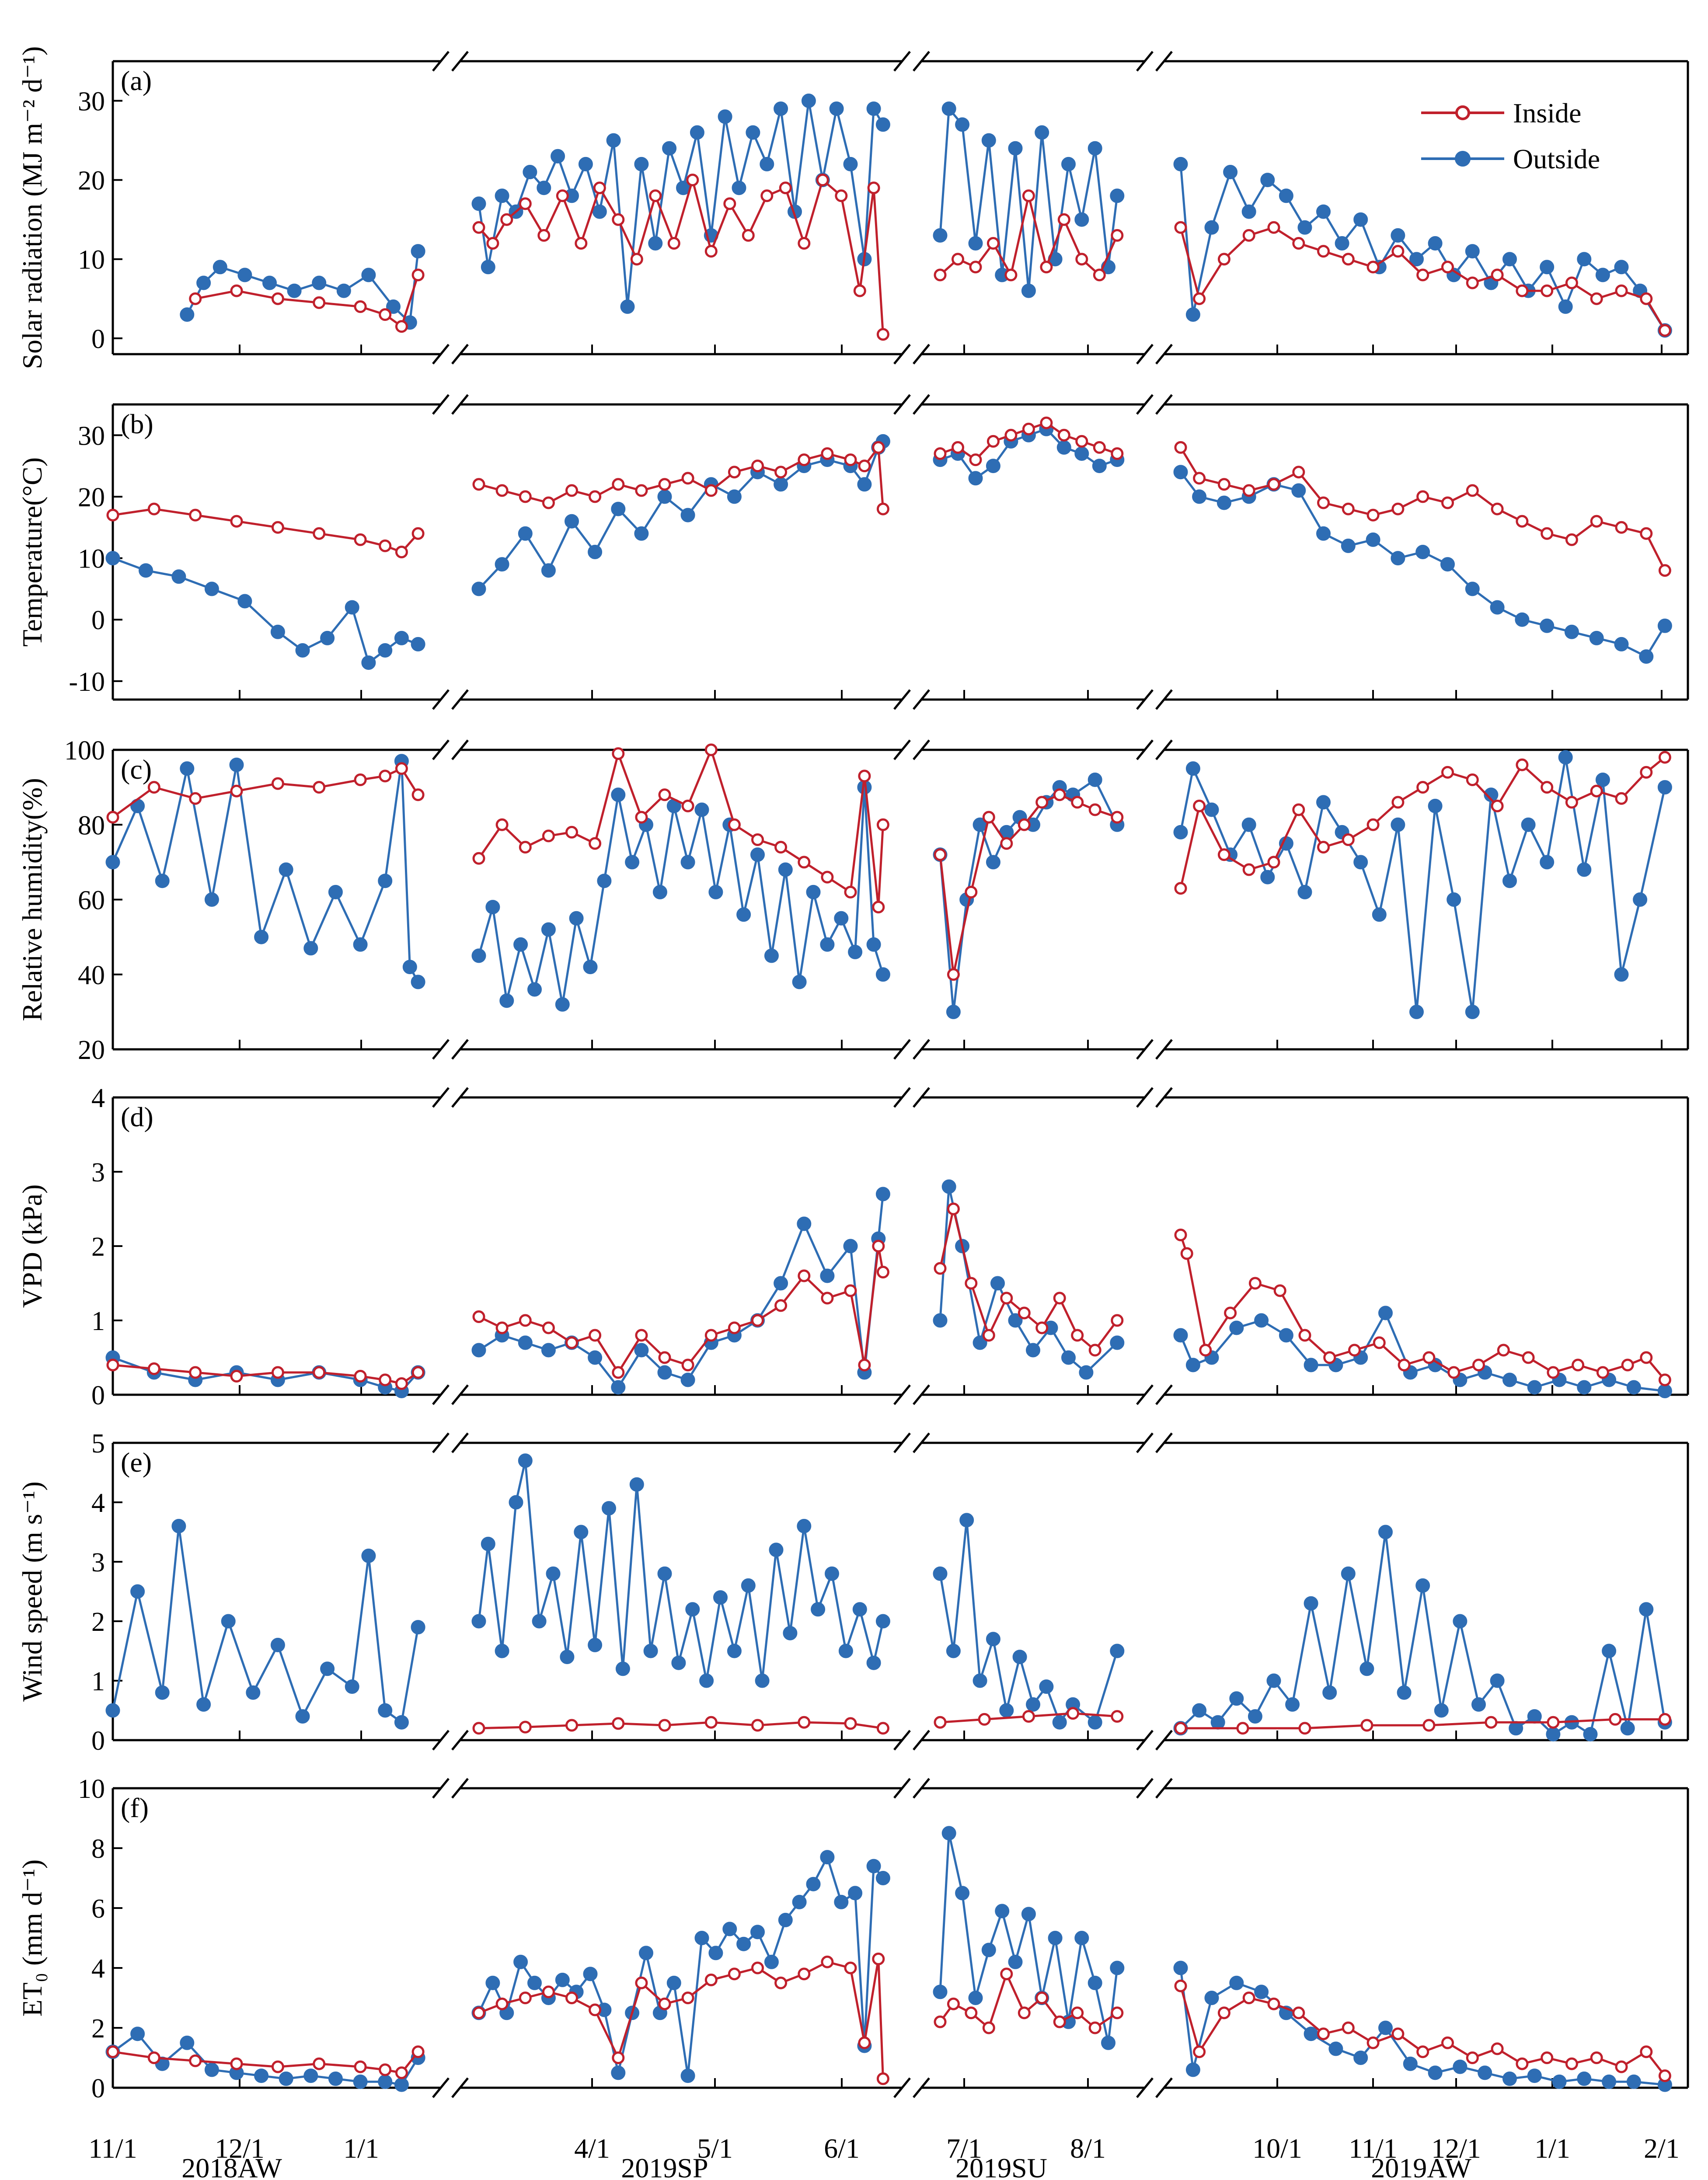 This screenshot has height=2180, width=1708. I want to click on y-tick-label: 40, so click(91, 975).